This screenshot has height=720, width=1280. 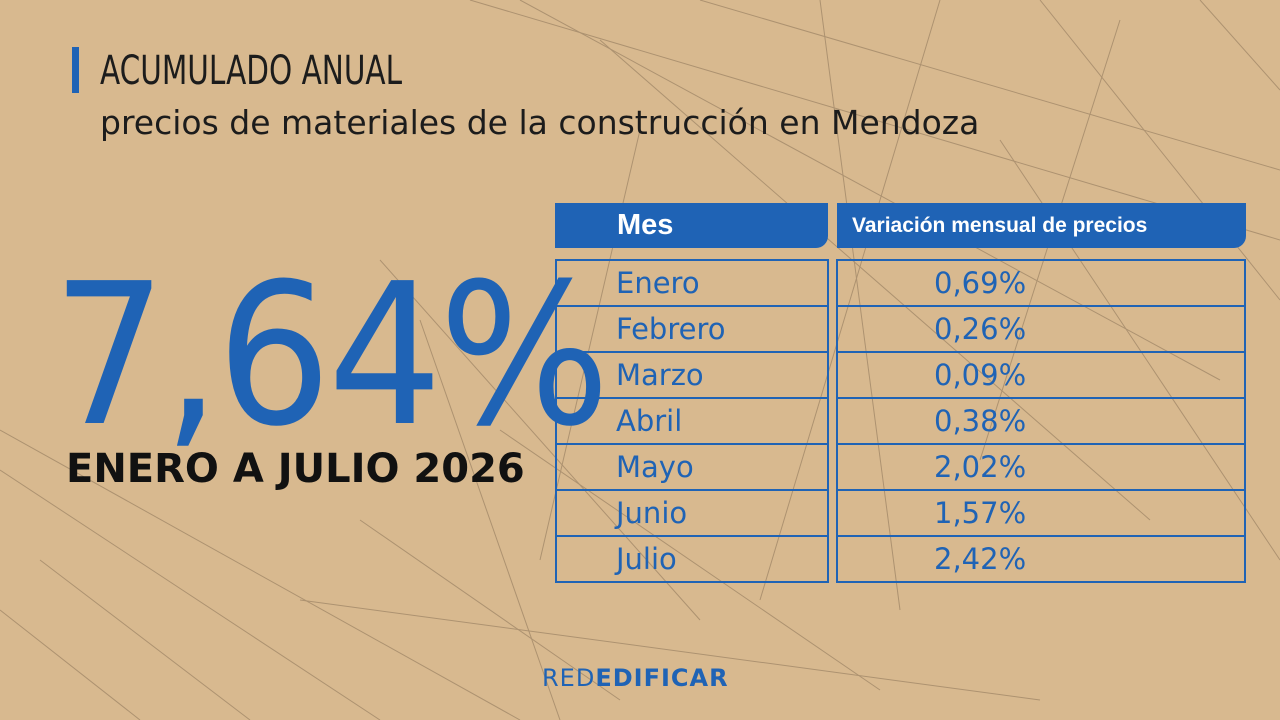 I want to click on table-cell-value: 2,02%, so click(x=1041, y=468).